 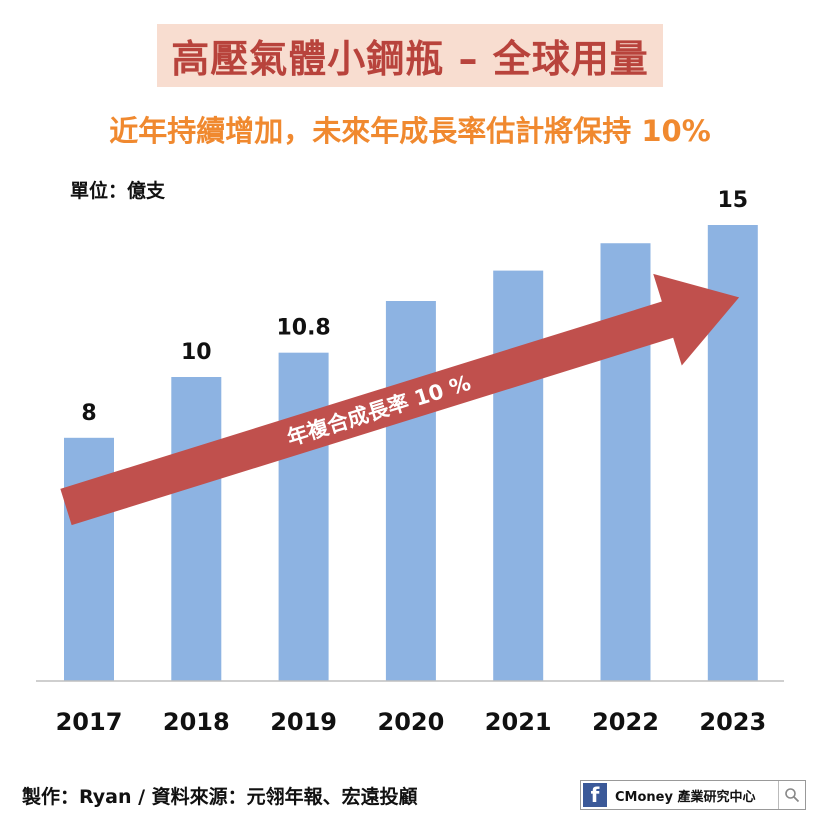 I want to click on bar-2017, so click(x=89, y=559).